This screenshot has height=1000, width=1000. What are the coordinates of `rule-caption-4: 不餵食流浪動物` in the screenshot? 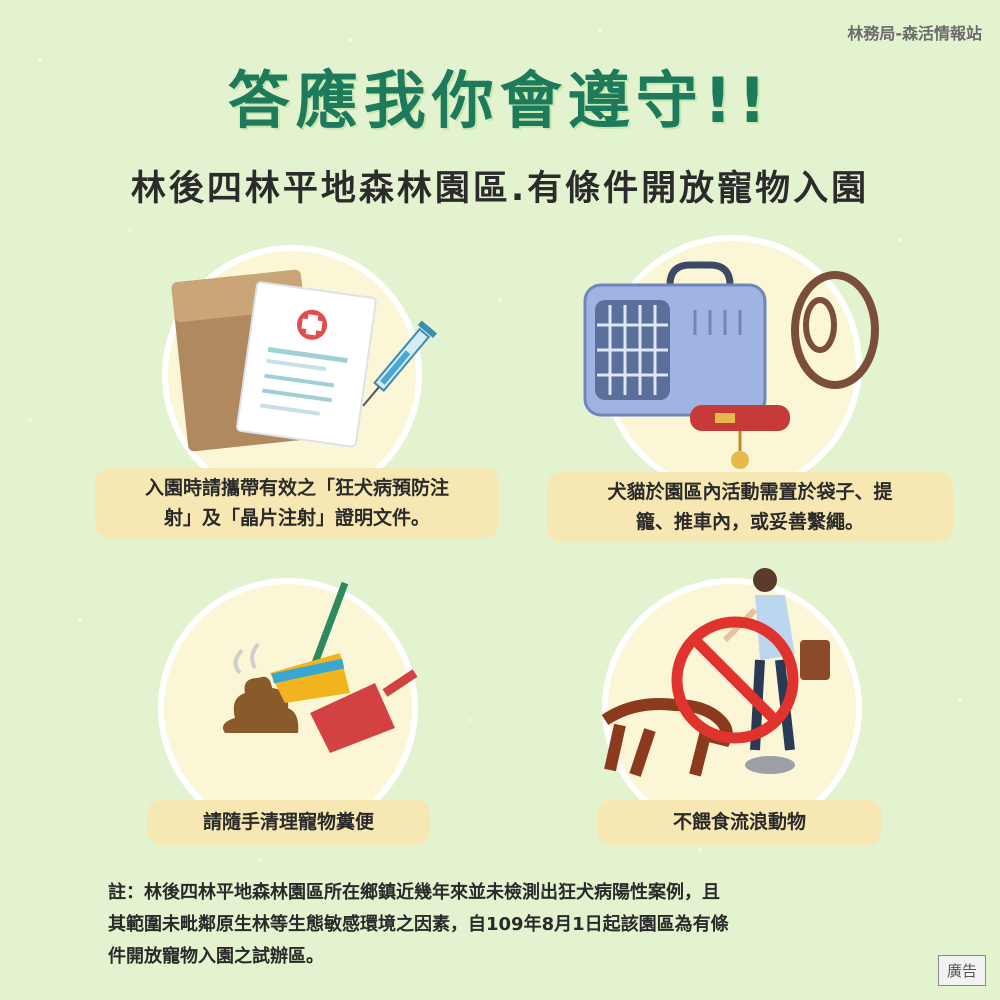 It's located at (739, 822).